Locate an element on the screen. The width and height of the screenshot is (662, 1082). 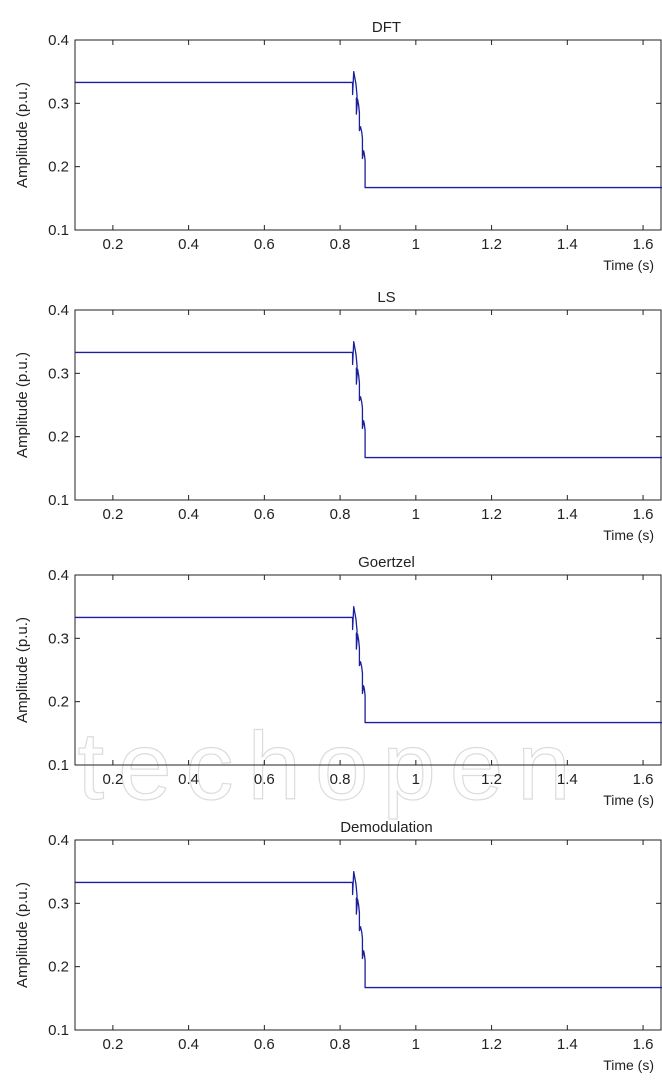
chart-title: Goertzel is located at coordinates (386, 562).